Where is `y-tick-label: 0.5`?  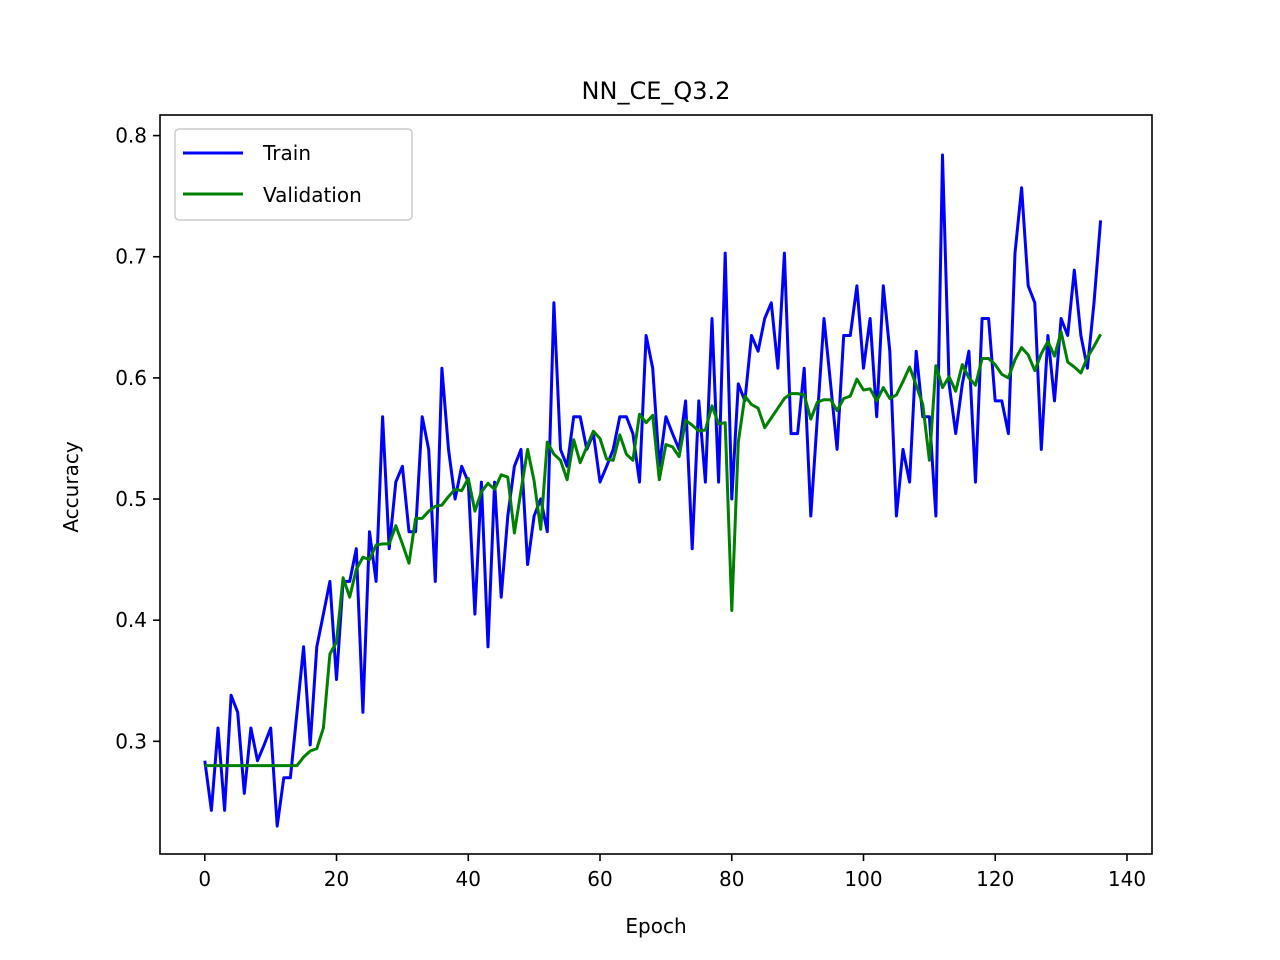 y-tick-label: 0.5 is located at coordinates (131, 499).